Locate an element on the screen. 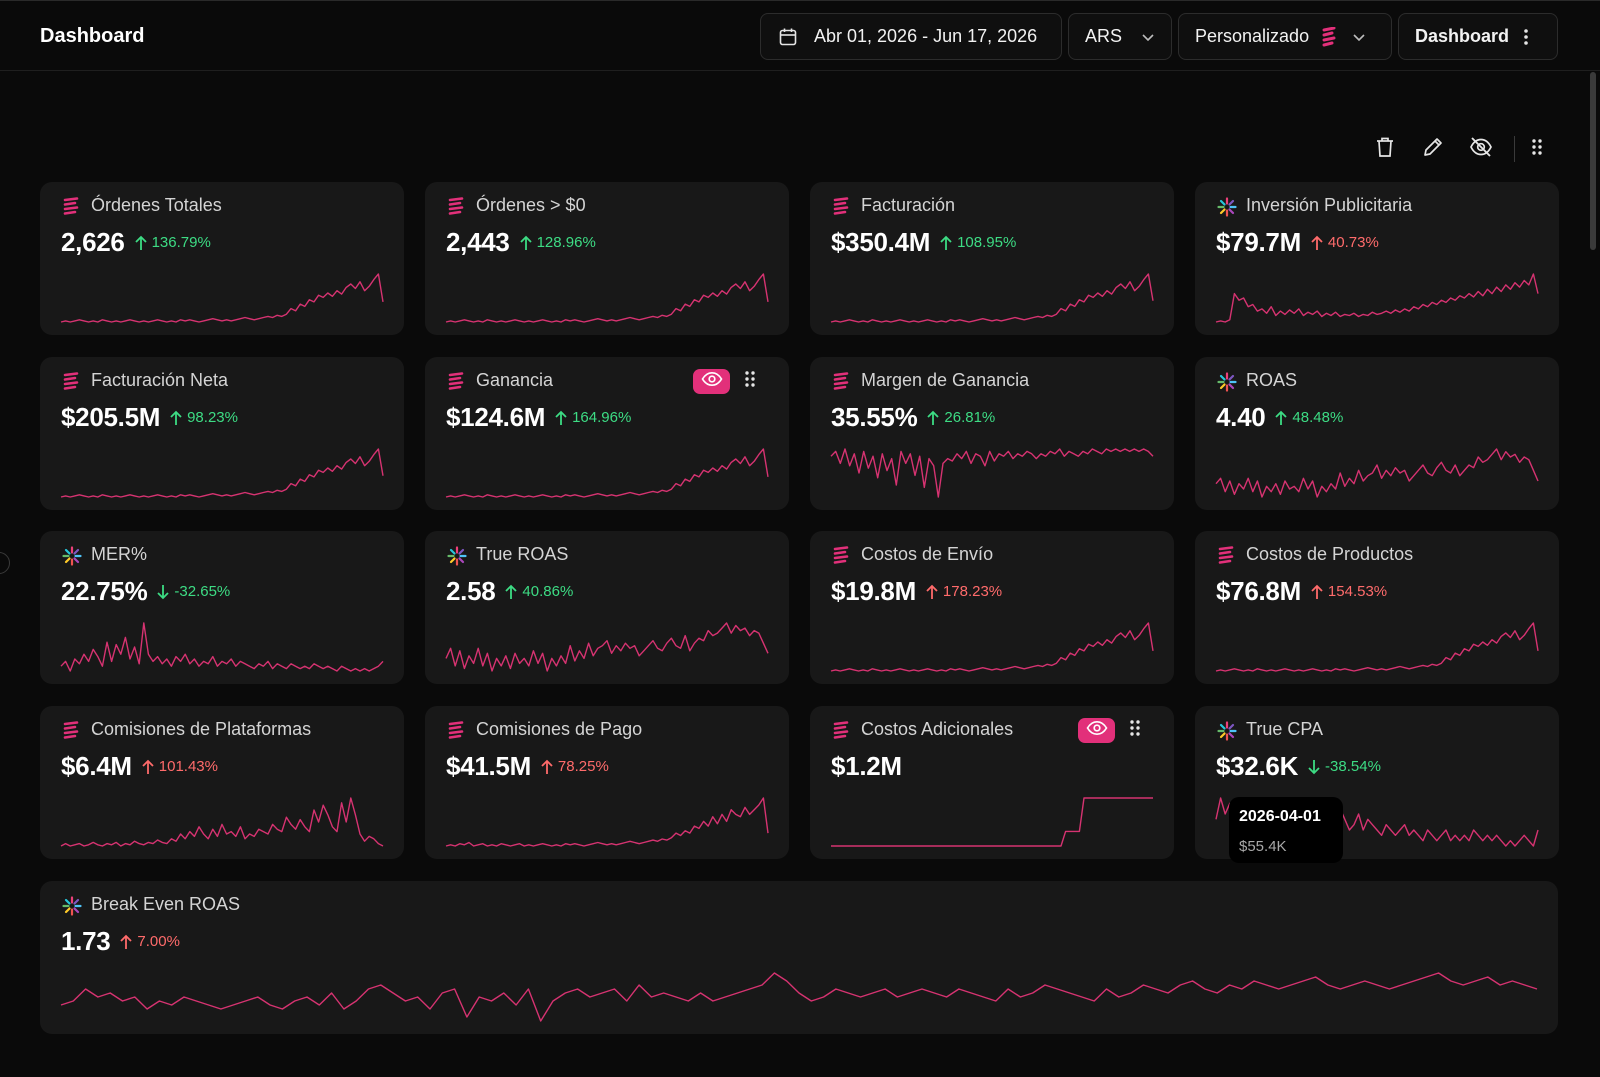 This screenshot has height=1077, width=1600. metric-value: 22.75% is located at coordinates (104, 591).